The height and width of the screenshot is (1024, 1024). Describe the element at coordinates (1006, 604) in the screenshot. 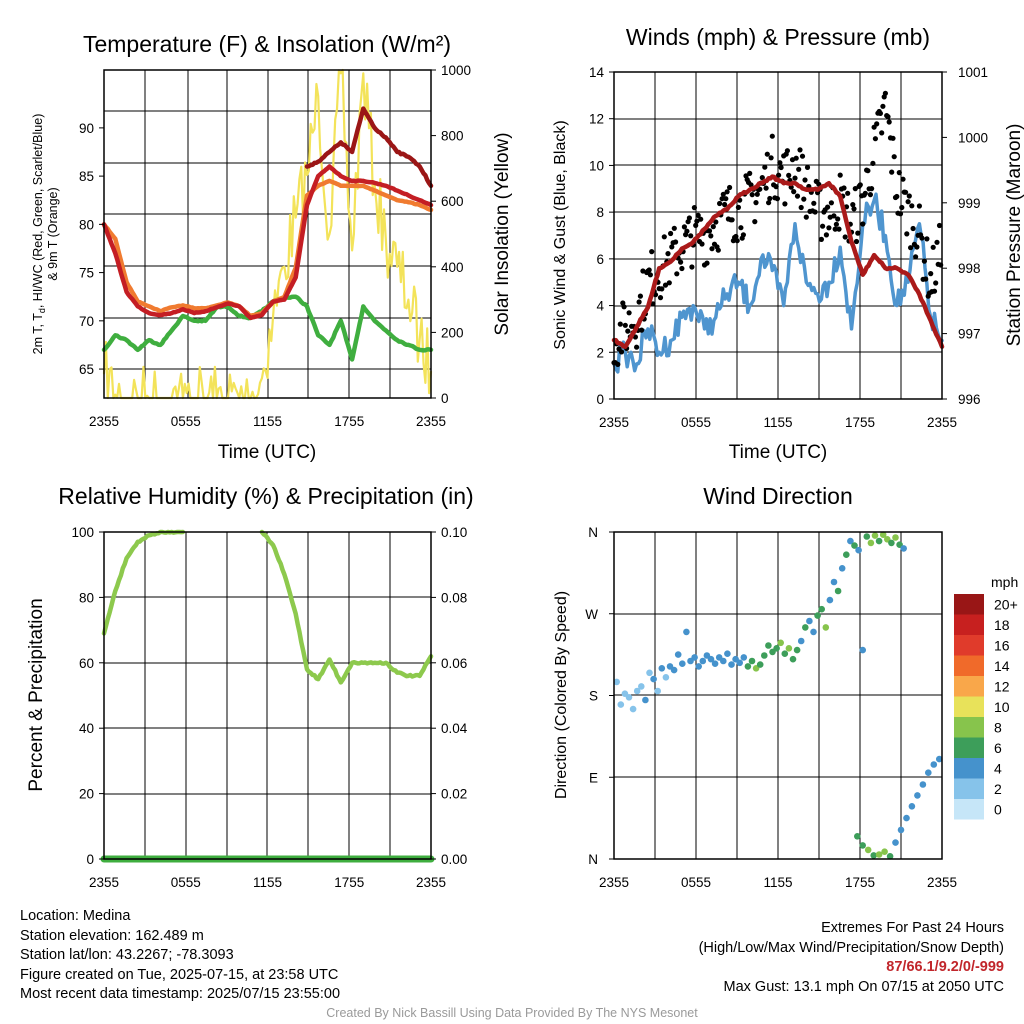

I see `speed-legend-label: 20+` at that location.